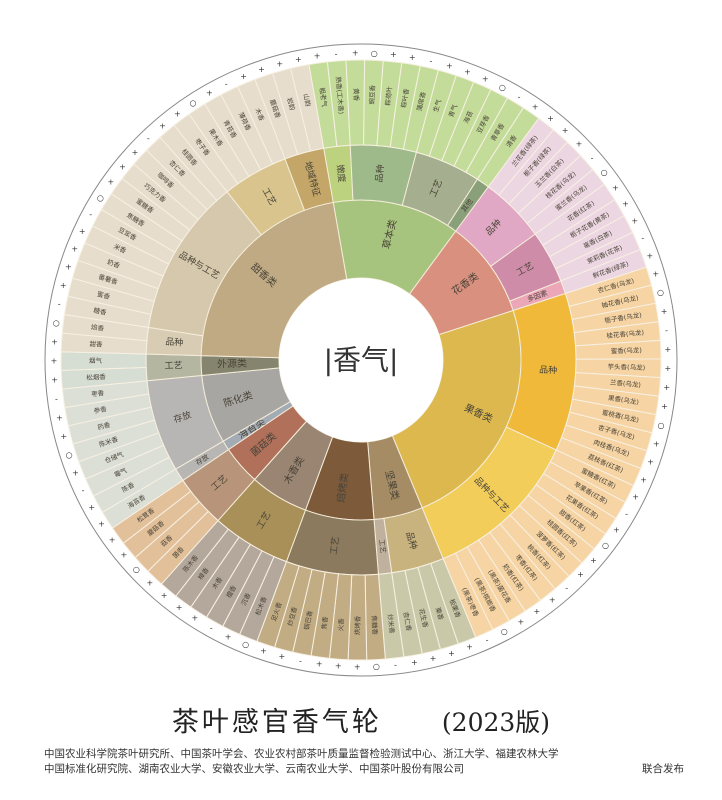 The width and height of the screenshot is (722, 800). What do you see at coordinates (407, 621) in the screenshot?
I see `leaf-label: 杏仁香` at bounding box center [407, 621].